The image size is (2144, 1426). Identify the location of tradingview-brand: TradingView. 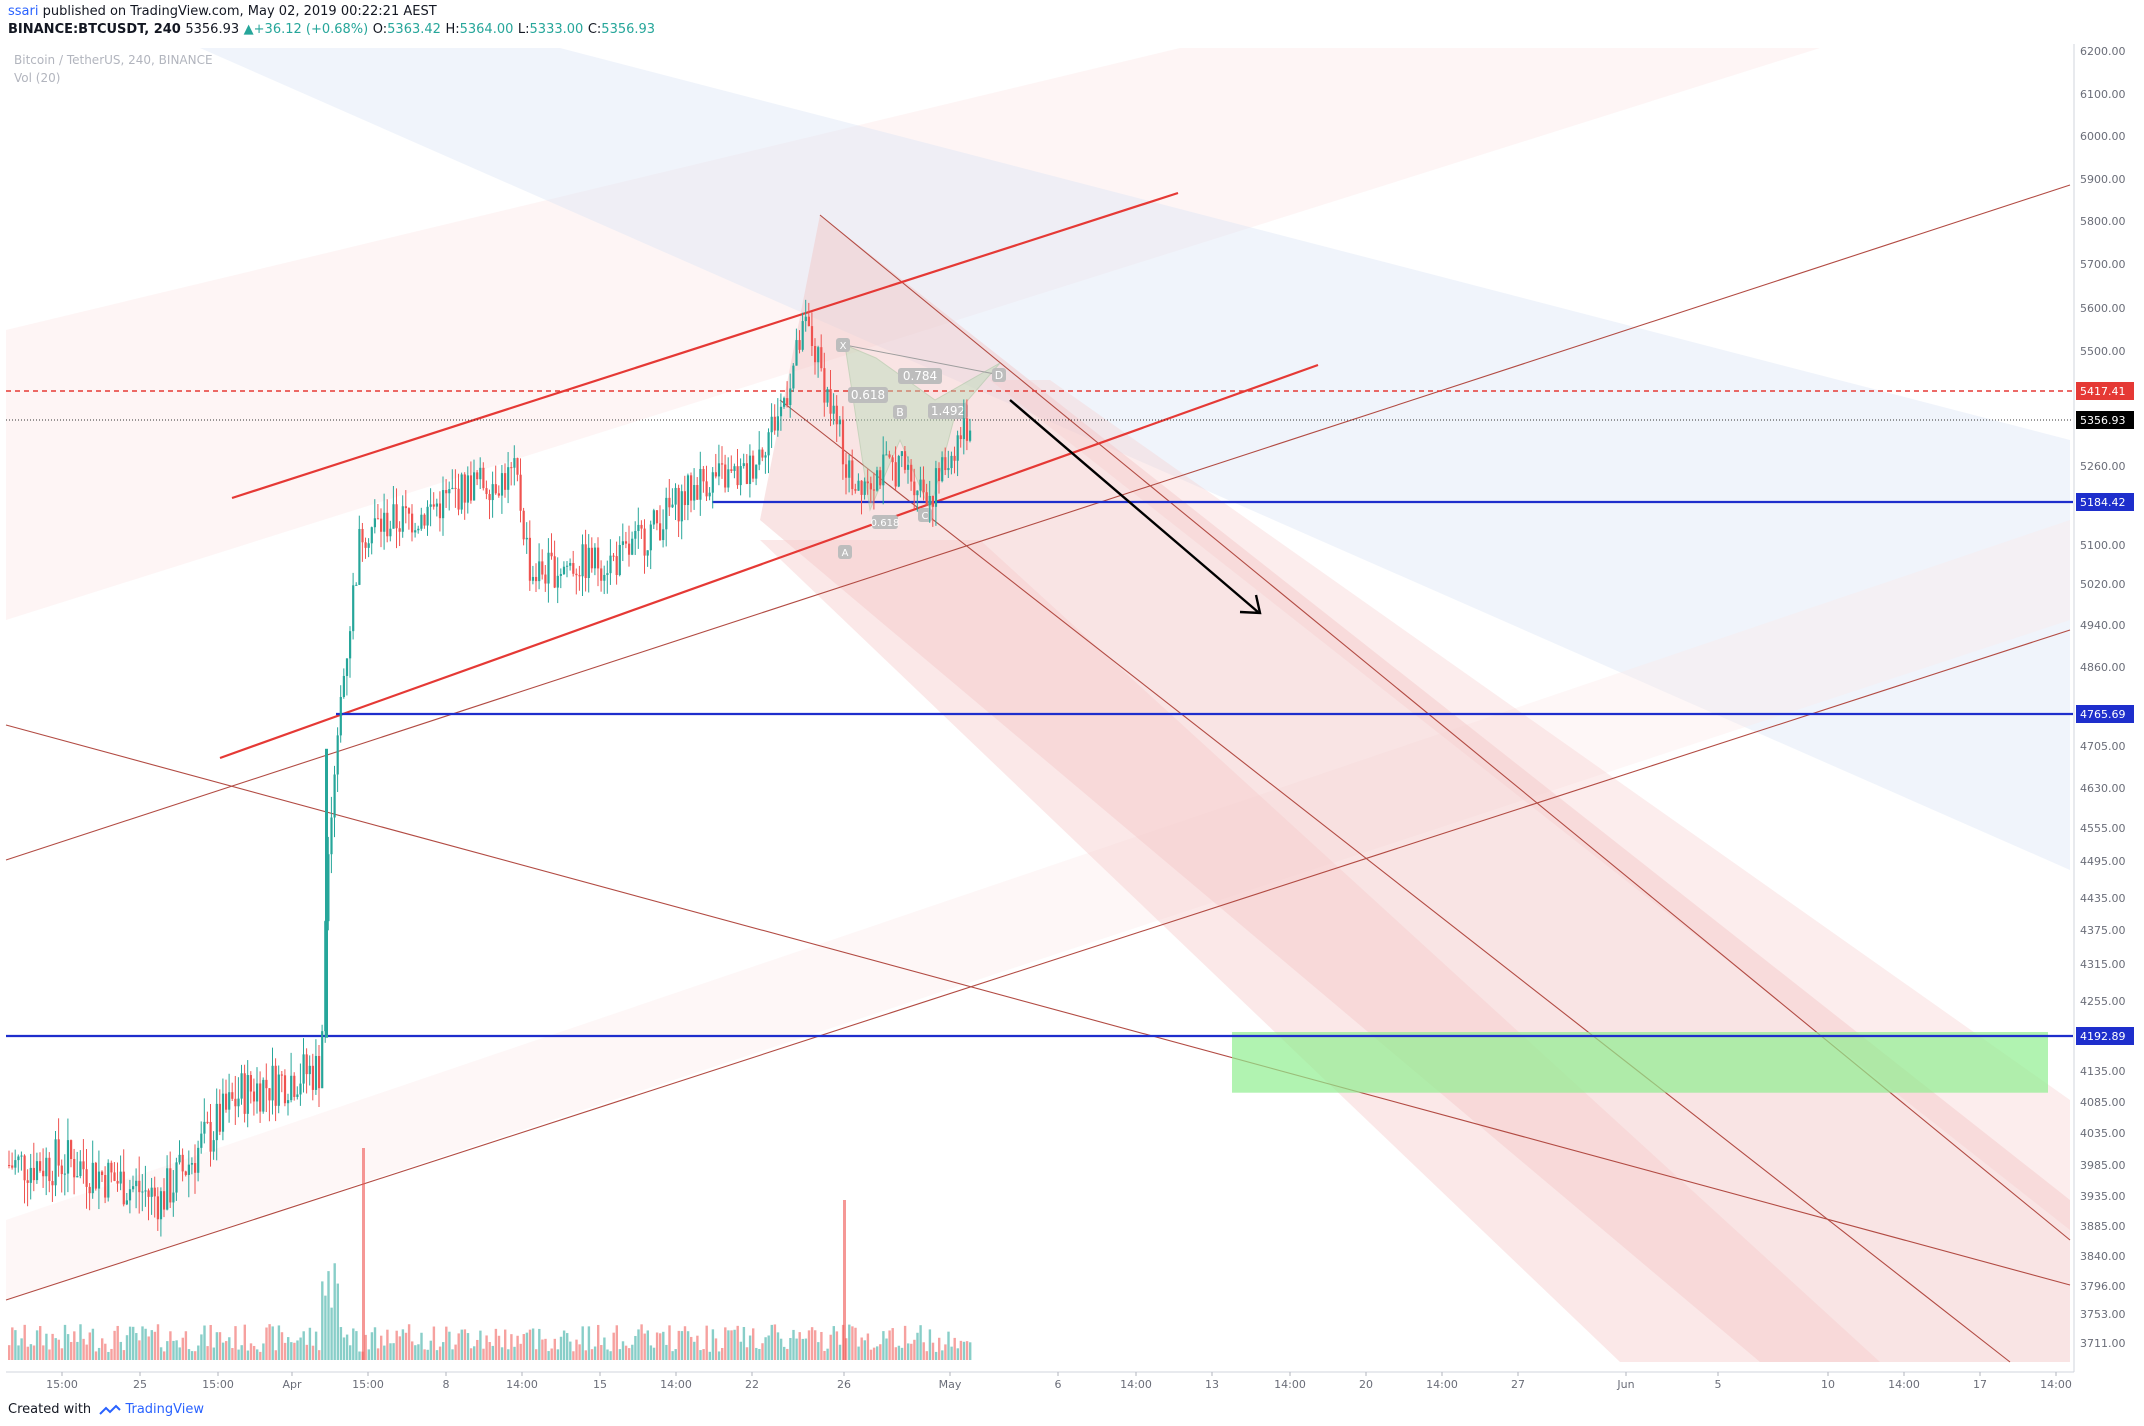
(164, 1409).